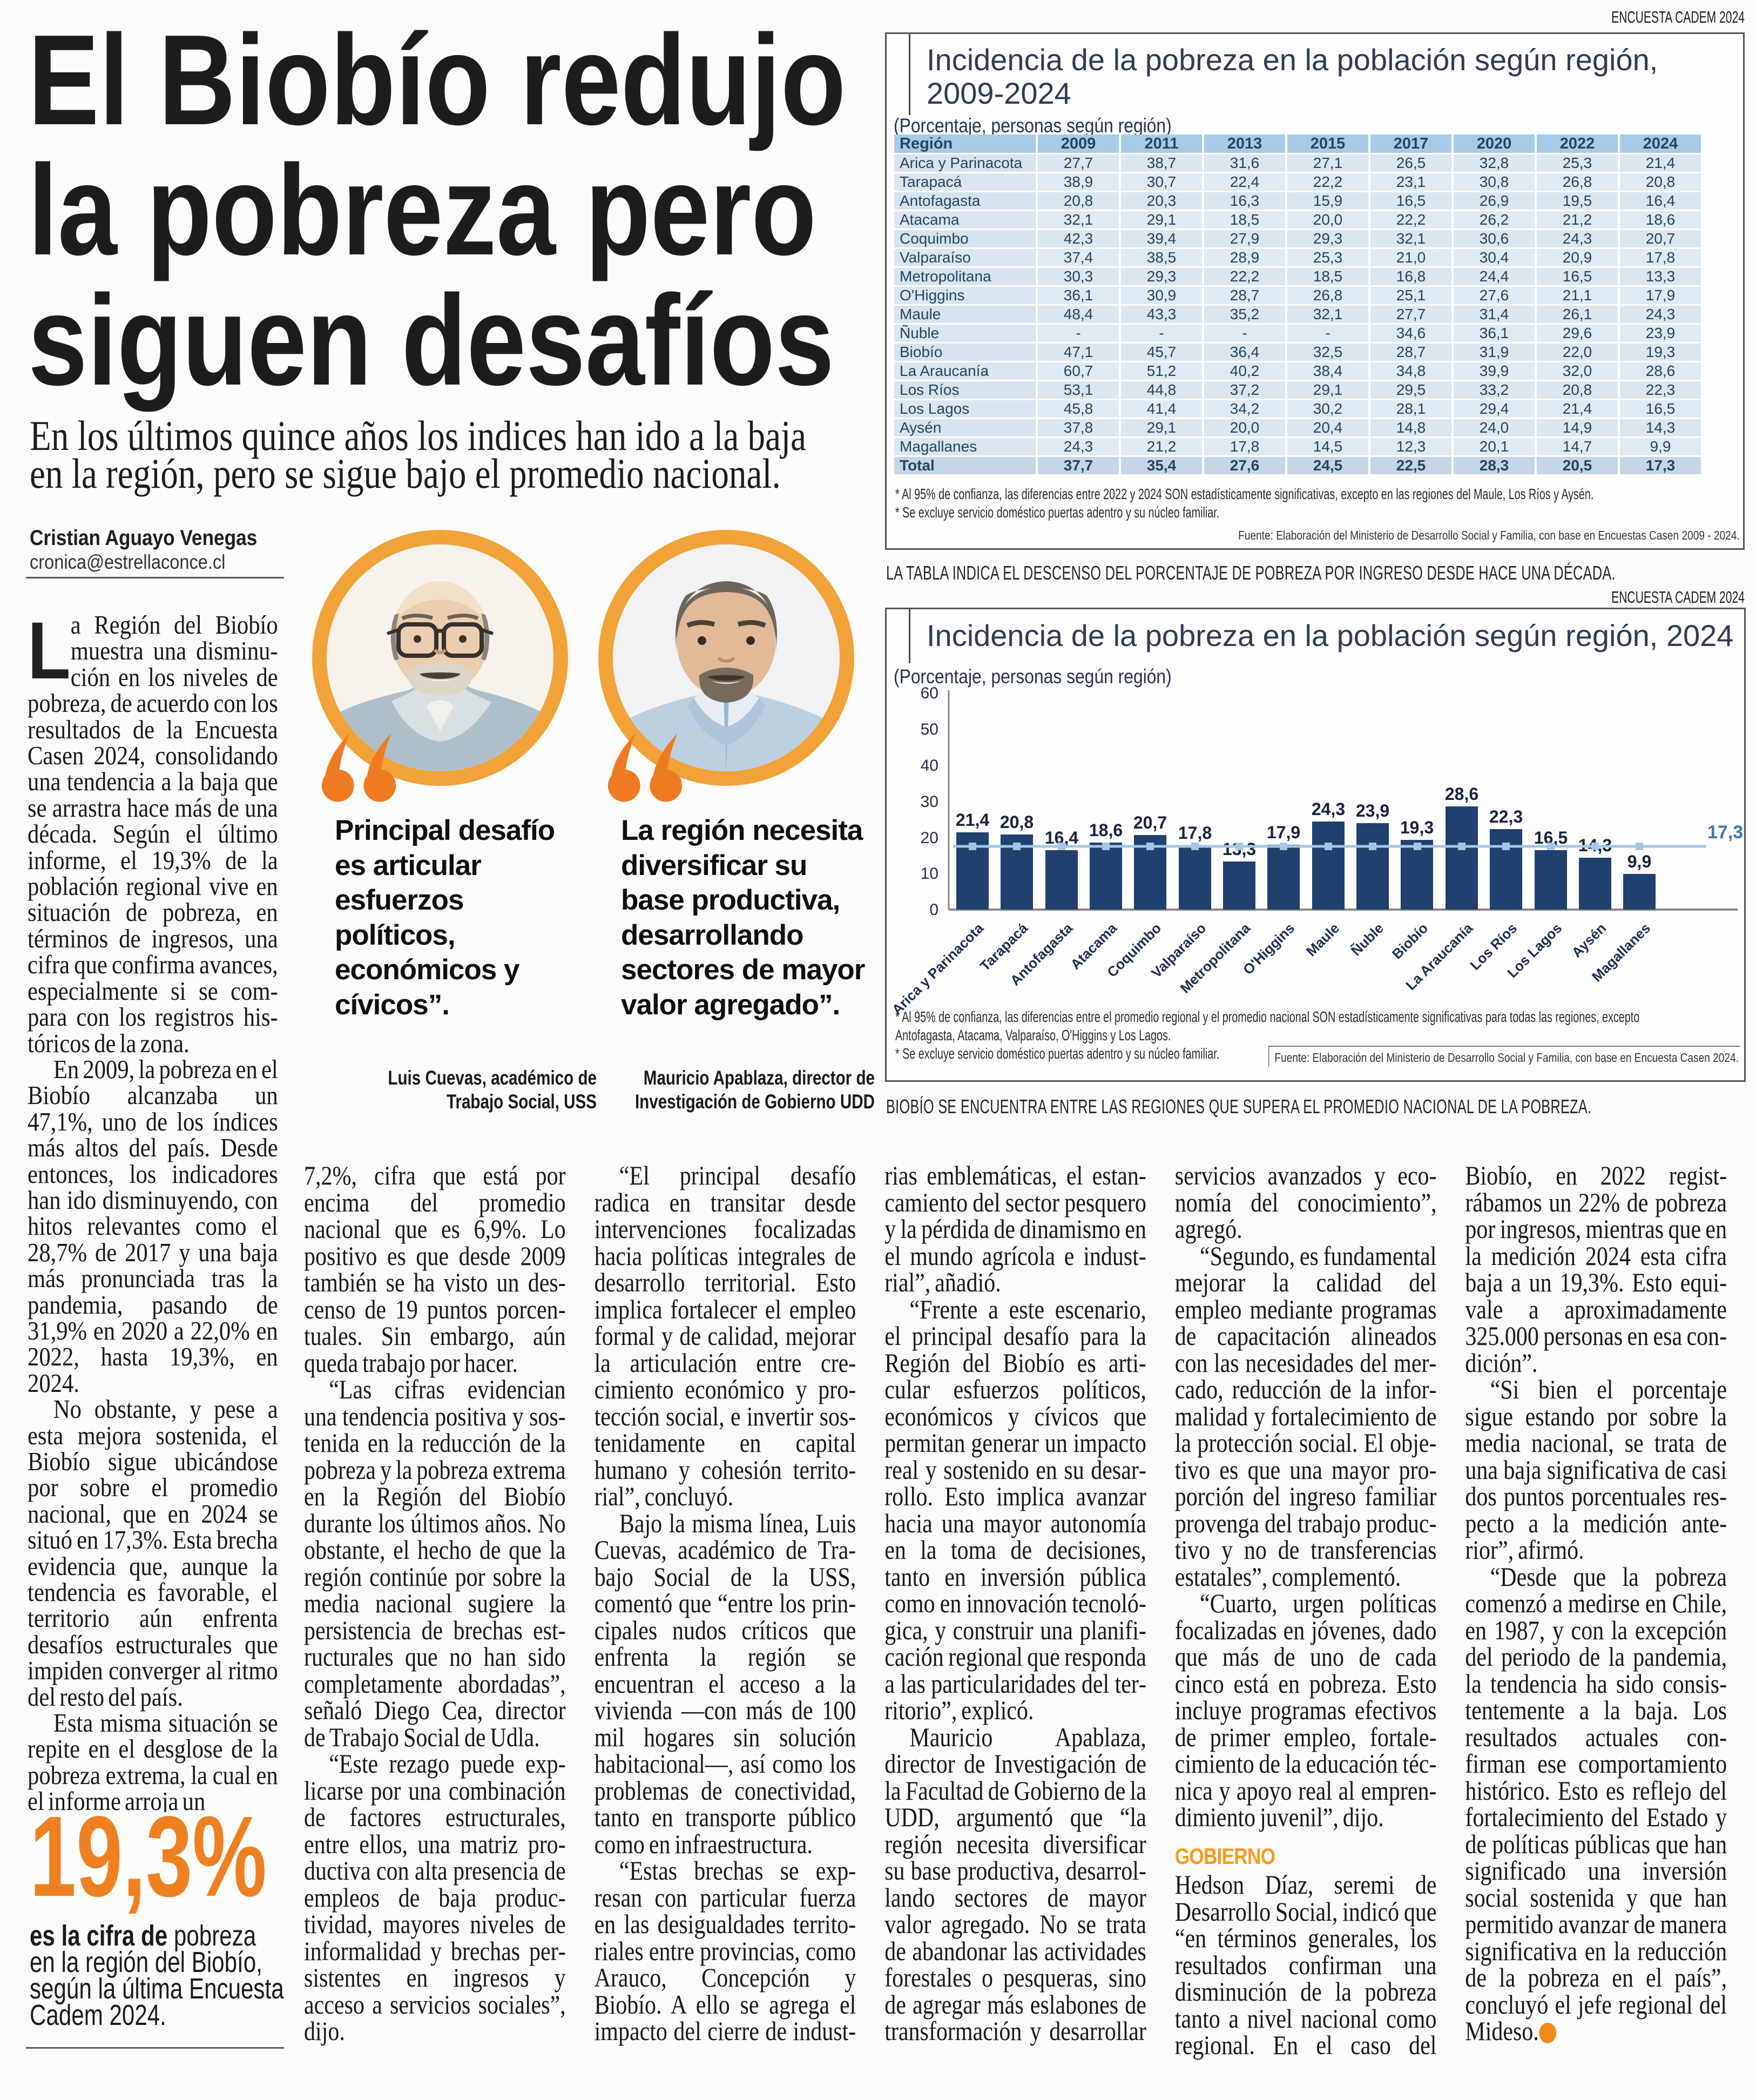 The height and width of the screenshot is (2100, 1756). I want to click on svg-text: Ñuble, so click(1367, 939).